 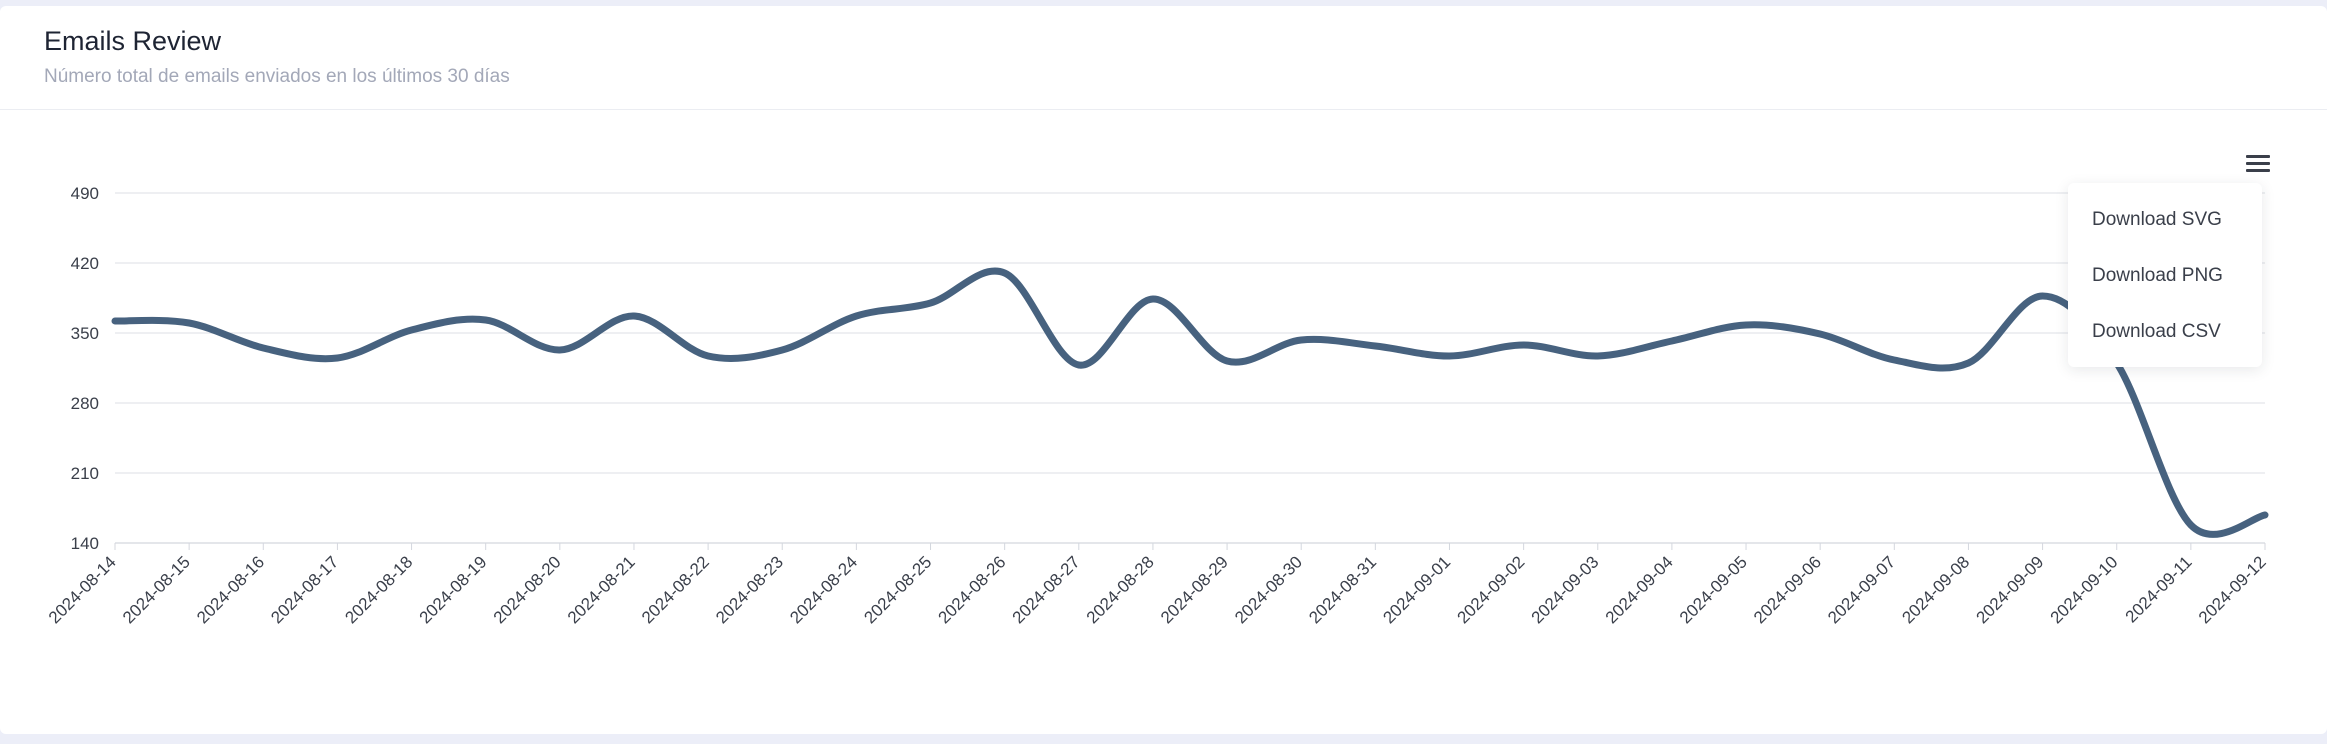 I want to click on x-tick-label: 2024-08-22, so click(x=675, y=589).